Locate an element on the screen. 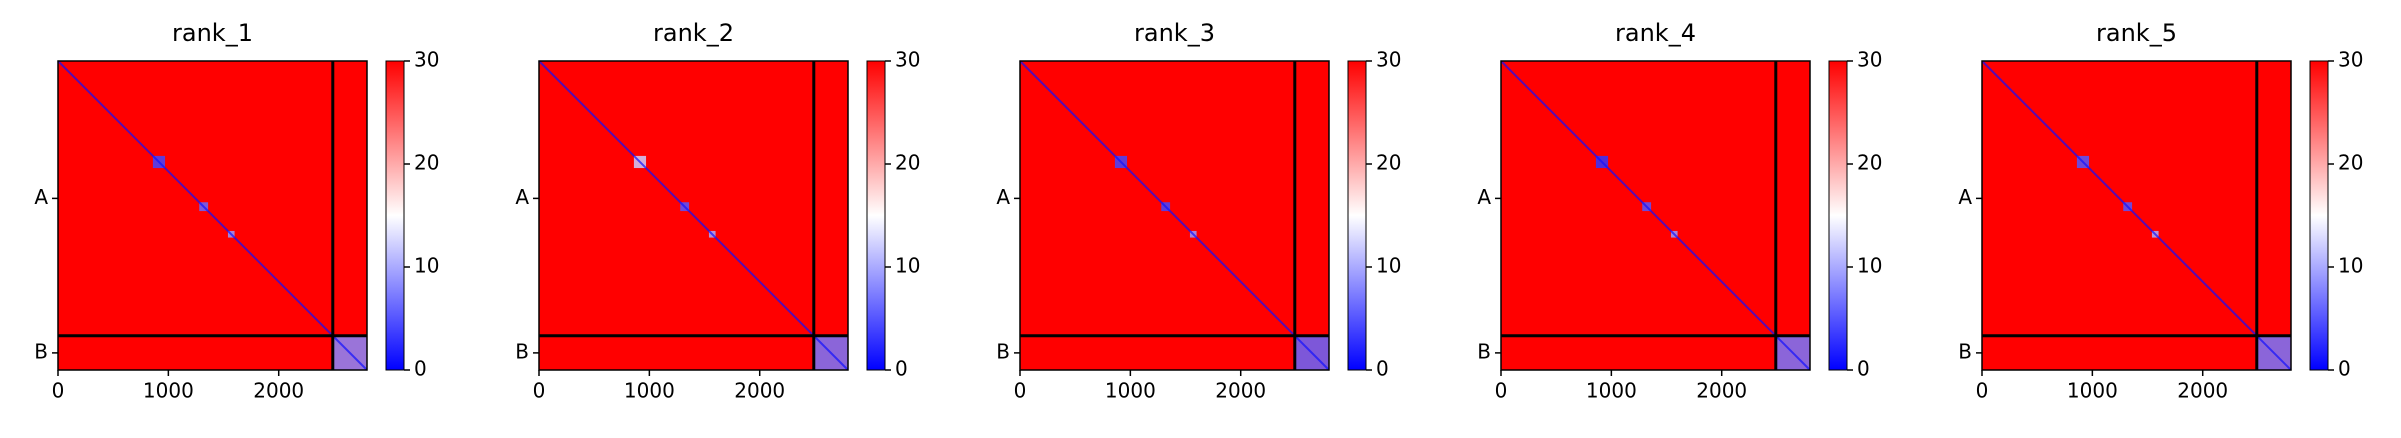 This screenshot has height=438, width=2401. panel-title: rank_5 is located at coordinates (2136, 33).